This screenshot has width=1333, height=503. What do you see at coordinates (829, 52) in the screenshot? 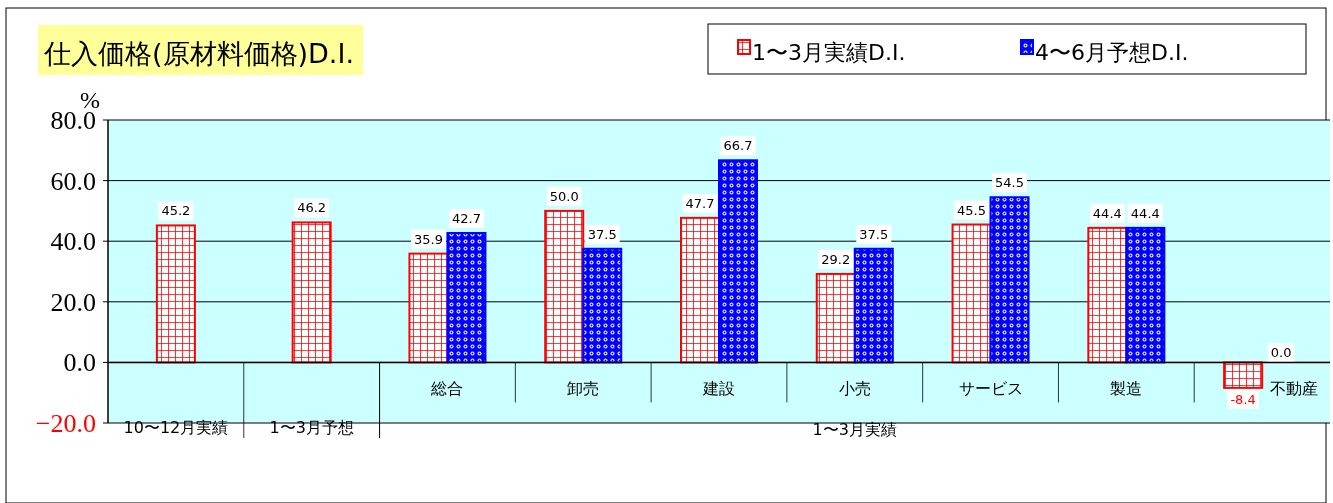
I see `legend-label: 1〜3月実績D.I.` at bounding box center [829, 52].